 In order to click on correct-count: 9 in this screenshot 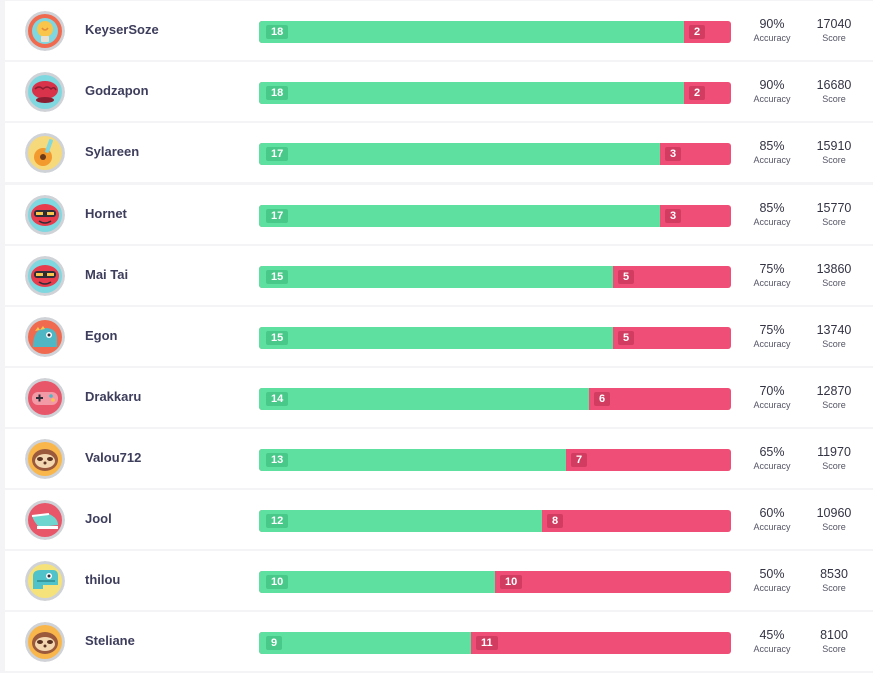, I will do `click(274, 643)`.